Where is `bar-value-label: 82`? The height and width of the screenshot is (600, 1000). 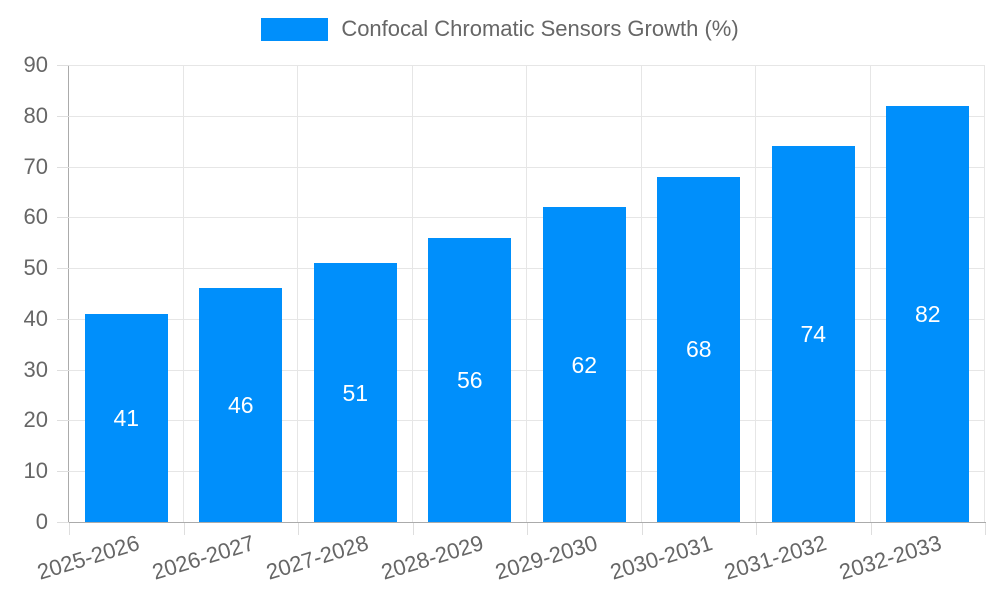
bar-value-label: 82 is located at coordinates (927, 313).